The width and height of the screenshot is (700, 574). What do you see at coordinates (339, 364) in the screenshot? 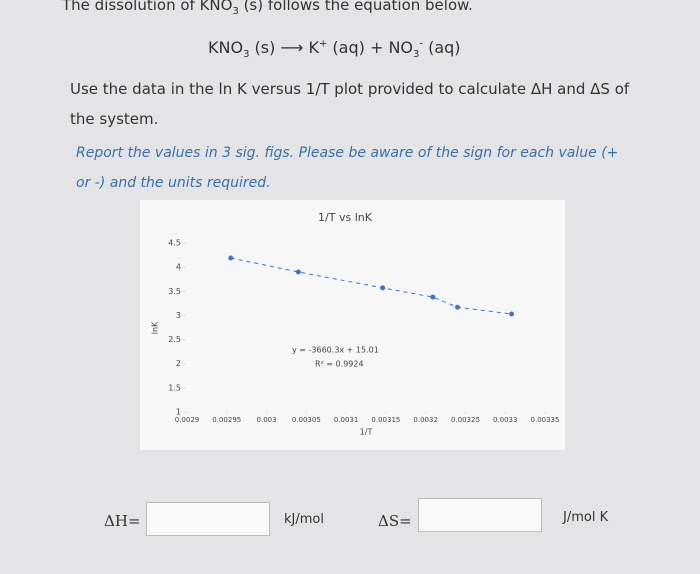
I see `annotation: R² = 0.9924` at bounding box center [339, 364].